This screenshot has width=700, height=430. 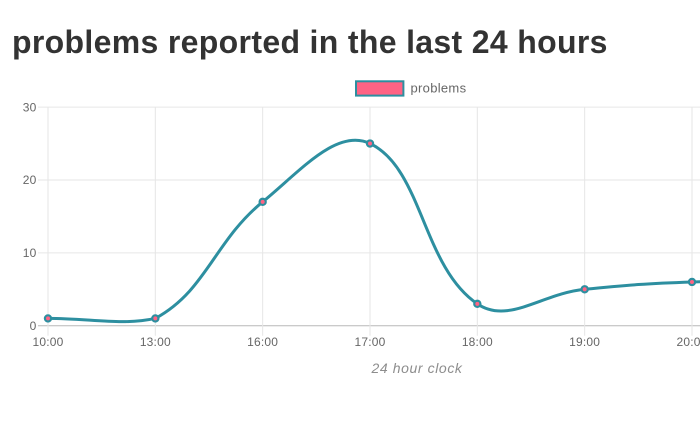 What do you see at coordinates (439, 88) in the screenshot?
I see `svg-text: problems` at bounding box center [439, 88].